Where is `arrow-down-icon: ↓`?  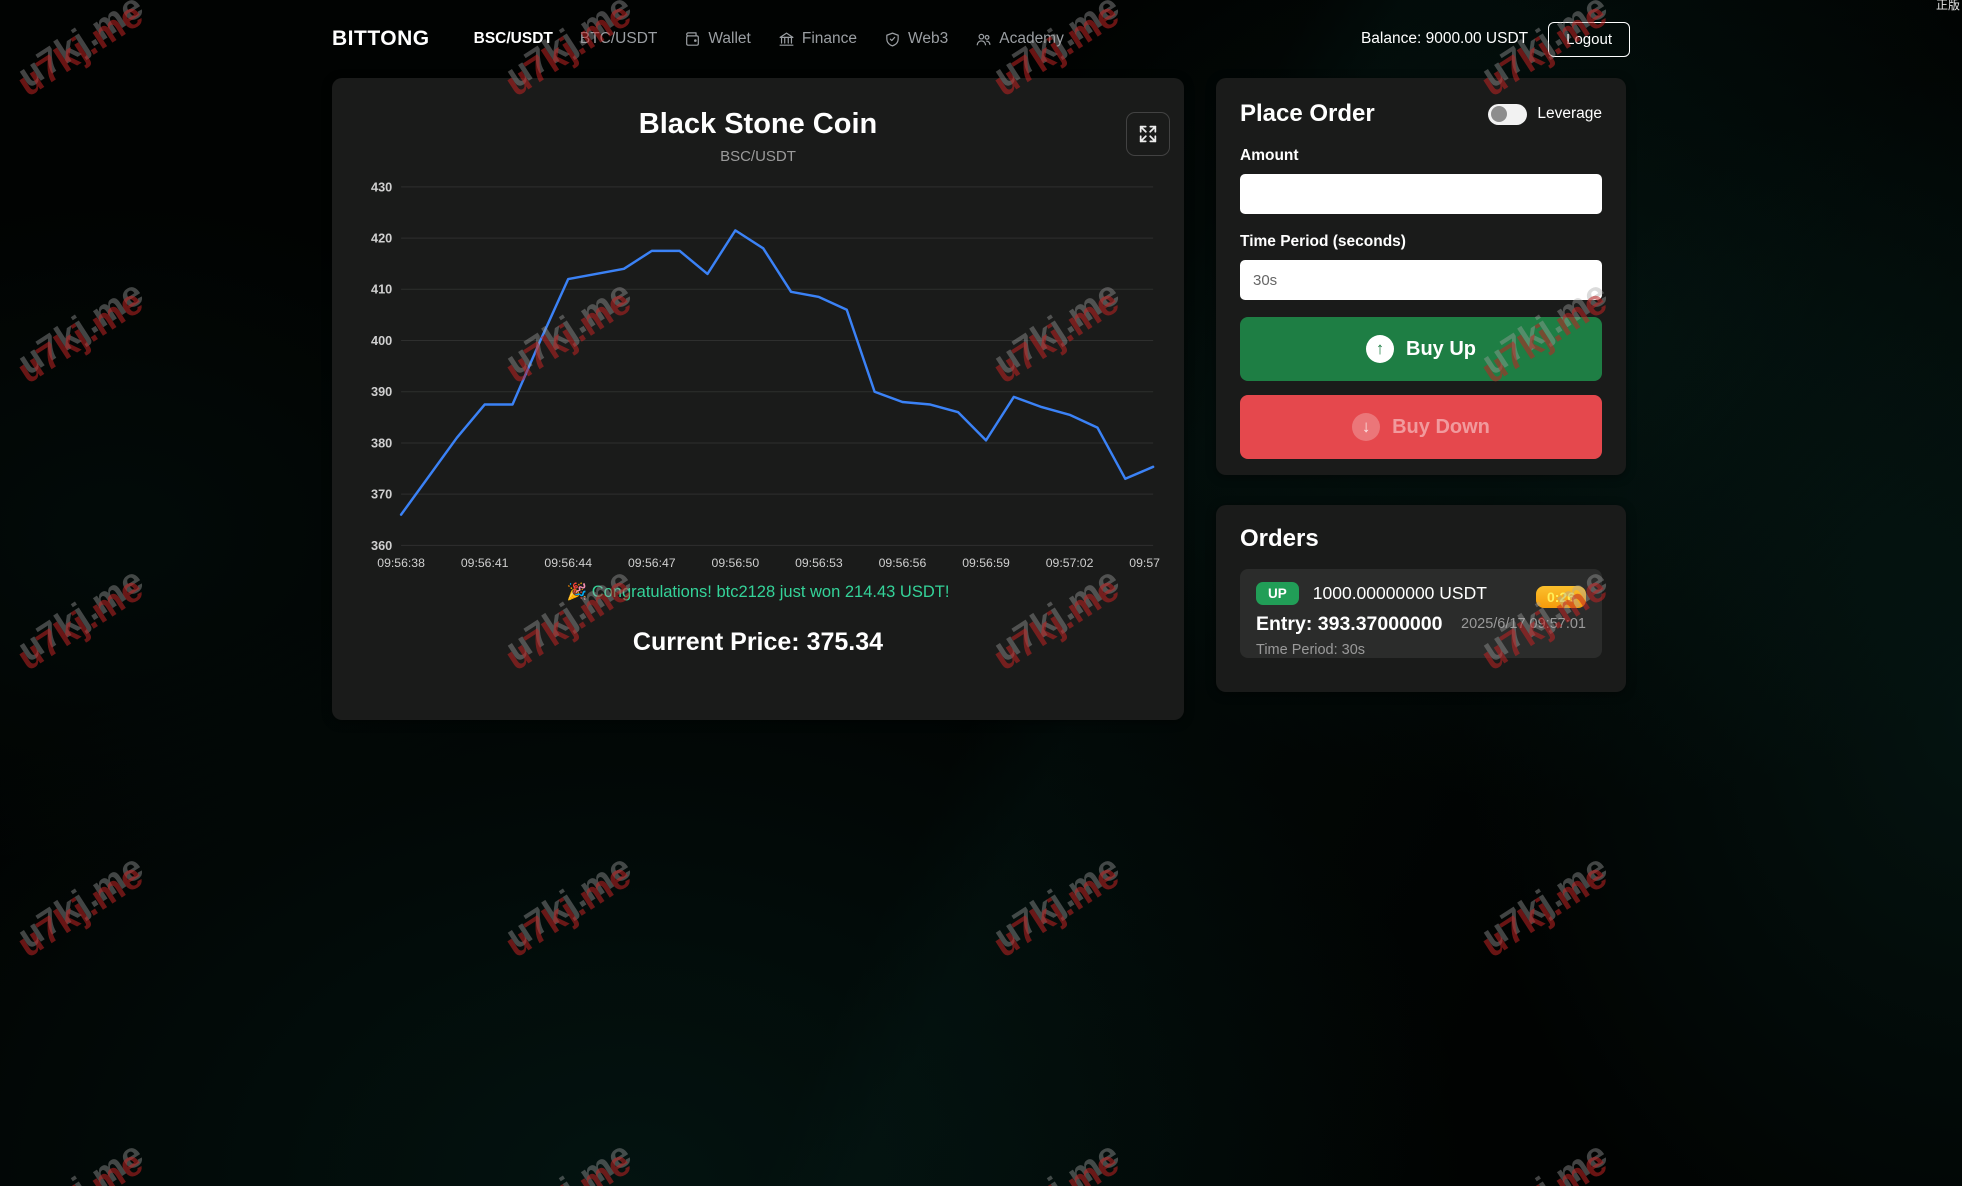 arrow-down-icon: ↓ is located at coordinates (1366, 427).